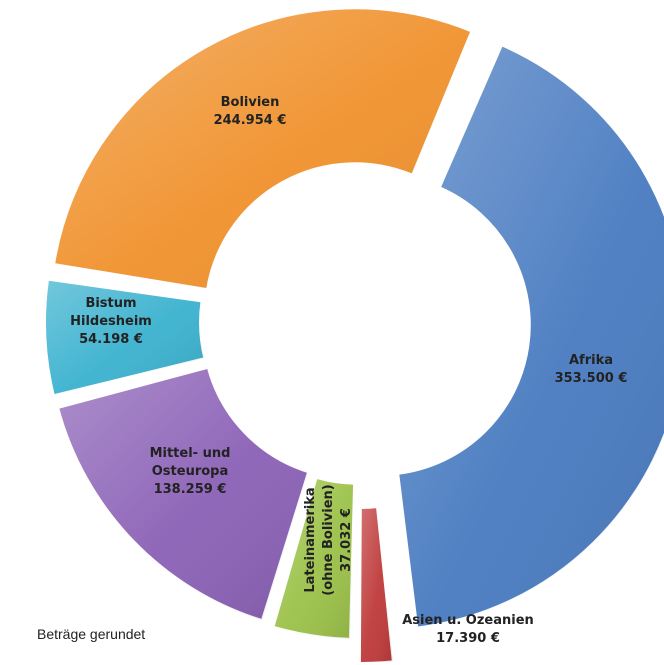 The width and height of the screenshot is (664, 665). What do you see at coordinates (310, 539) in the screenshot?
I see `label-line-latein-0: Lateinamerika` at bounding box center [310, 539].